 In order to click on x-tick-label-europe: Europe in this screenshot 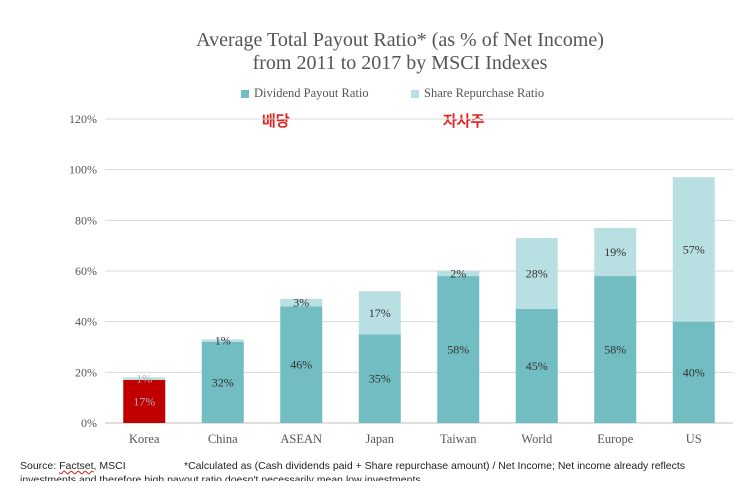, I will do `click(615, 439)`.